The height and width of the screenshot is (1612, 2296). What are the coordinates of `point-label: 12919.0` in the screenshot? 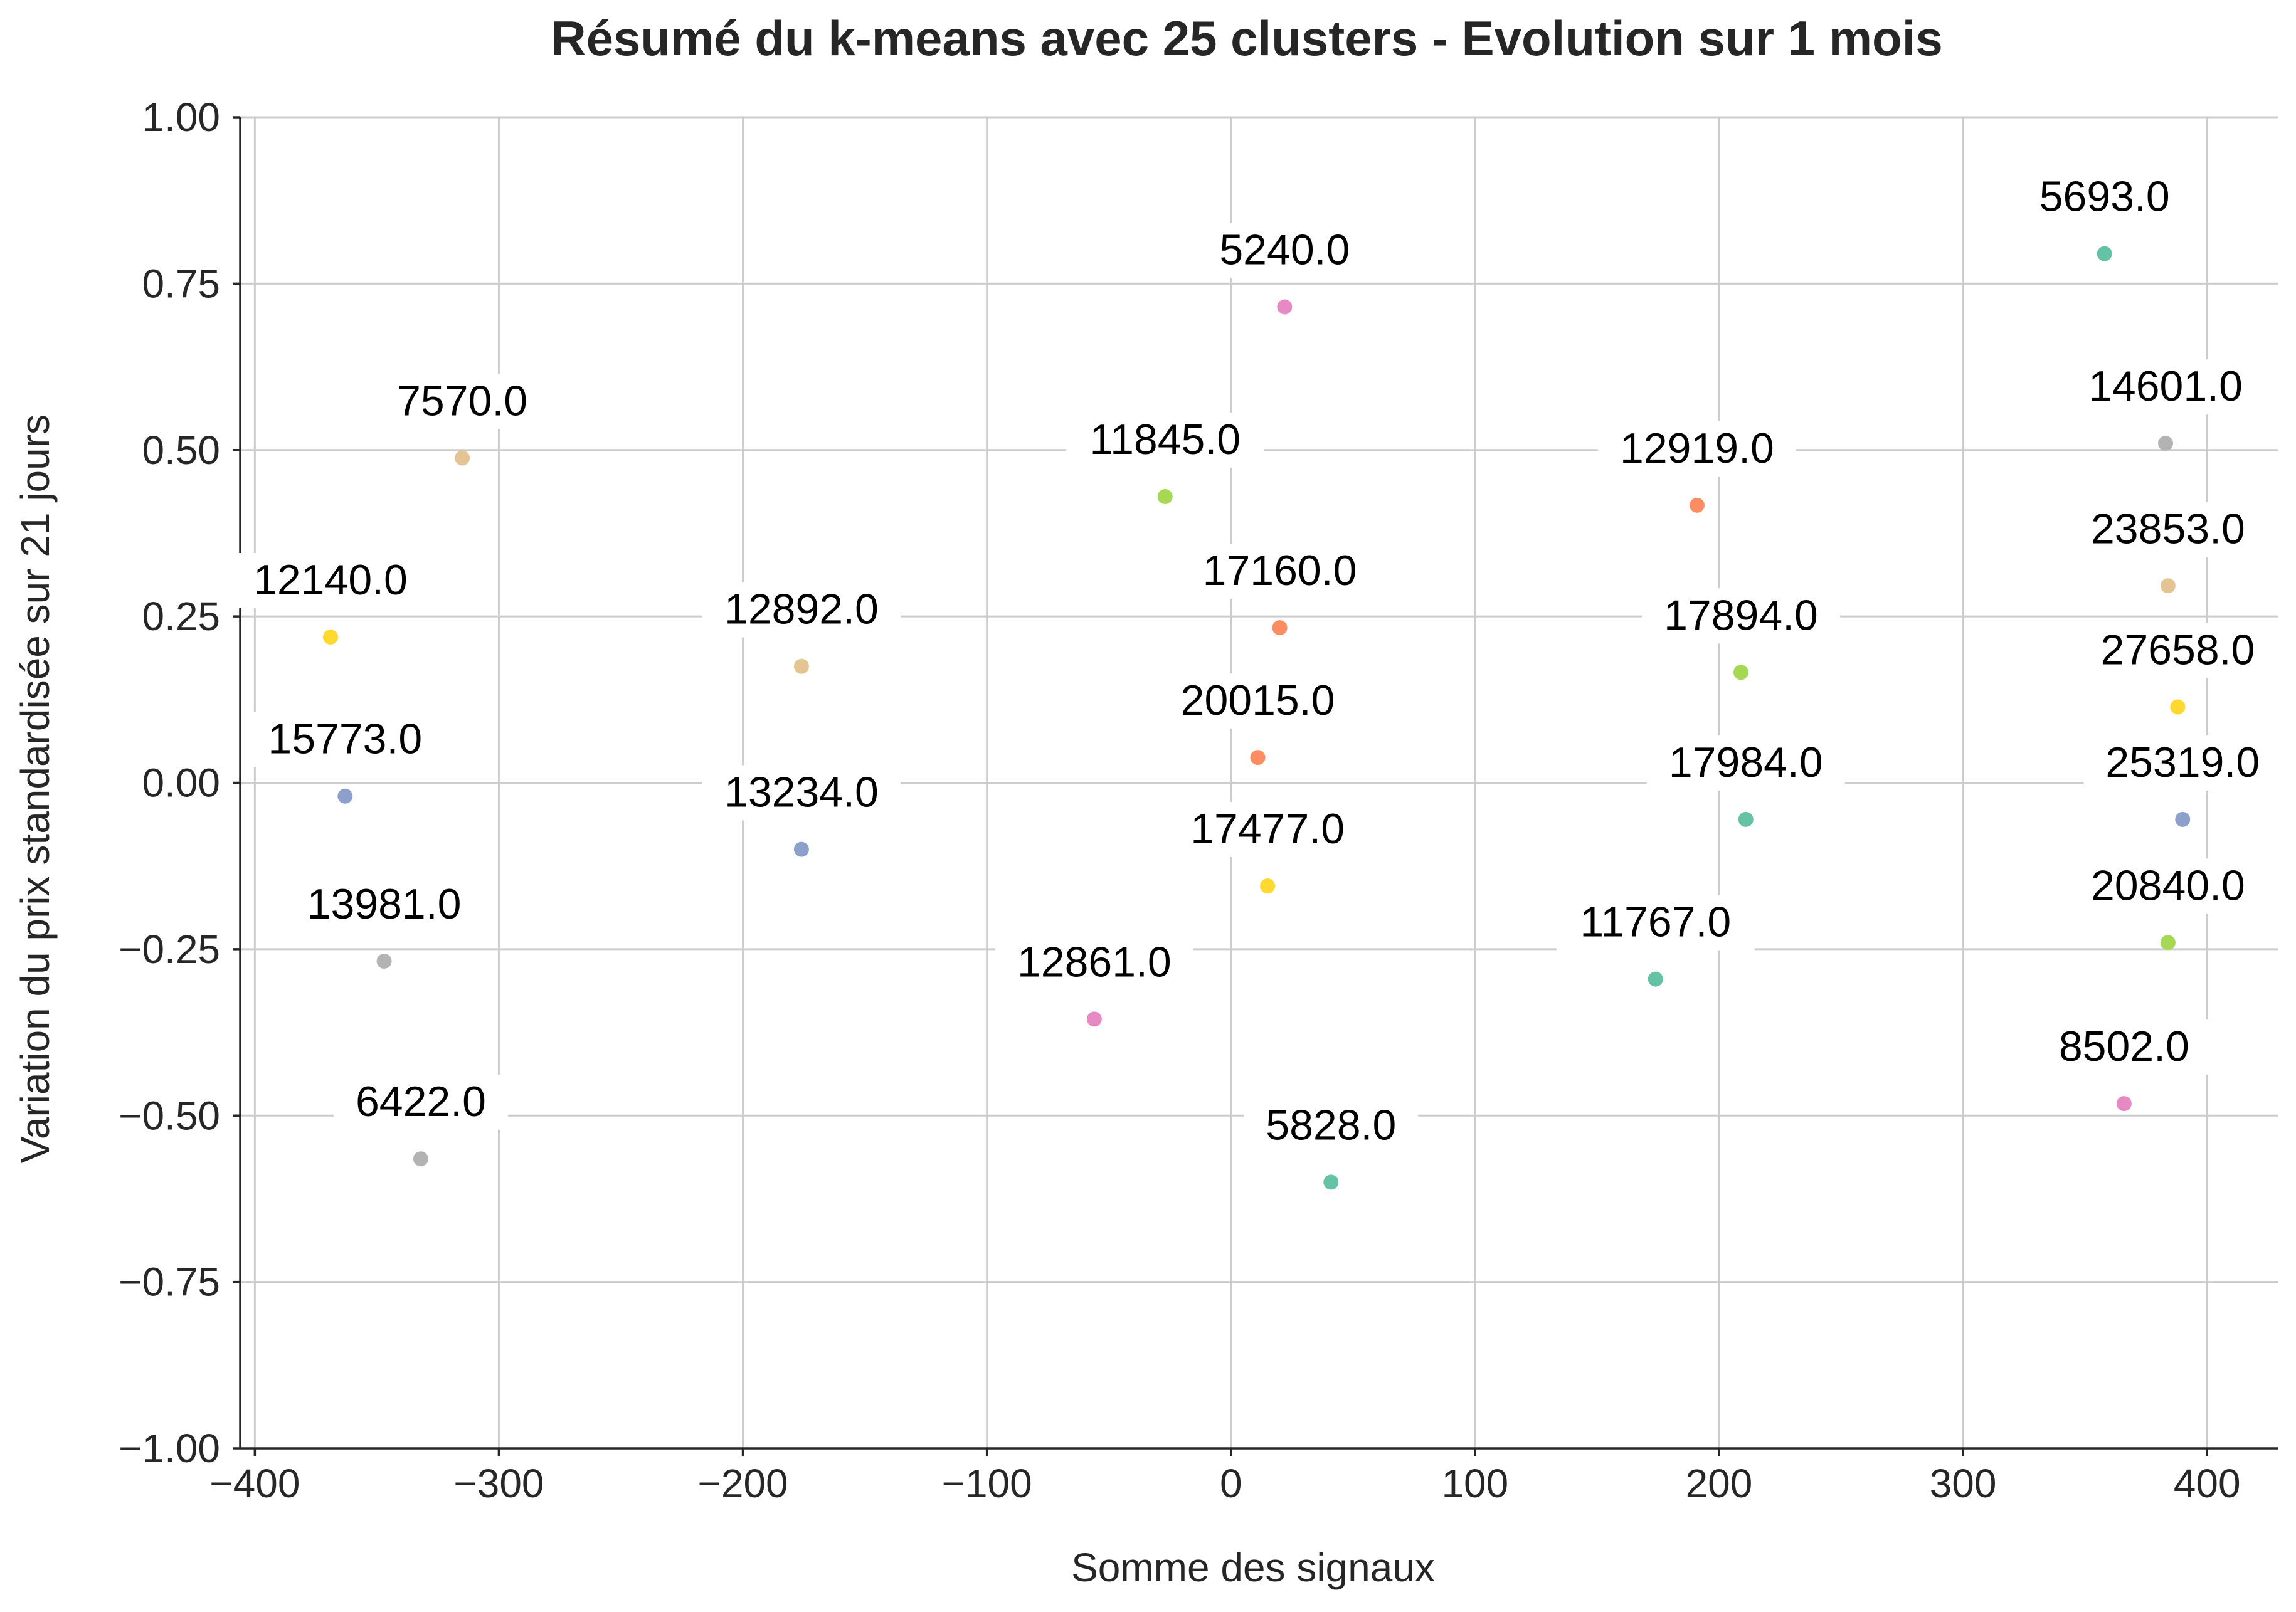 It's located at (1697, 448).